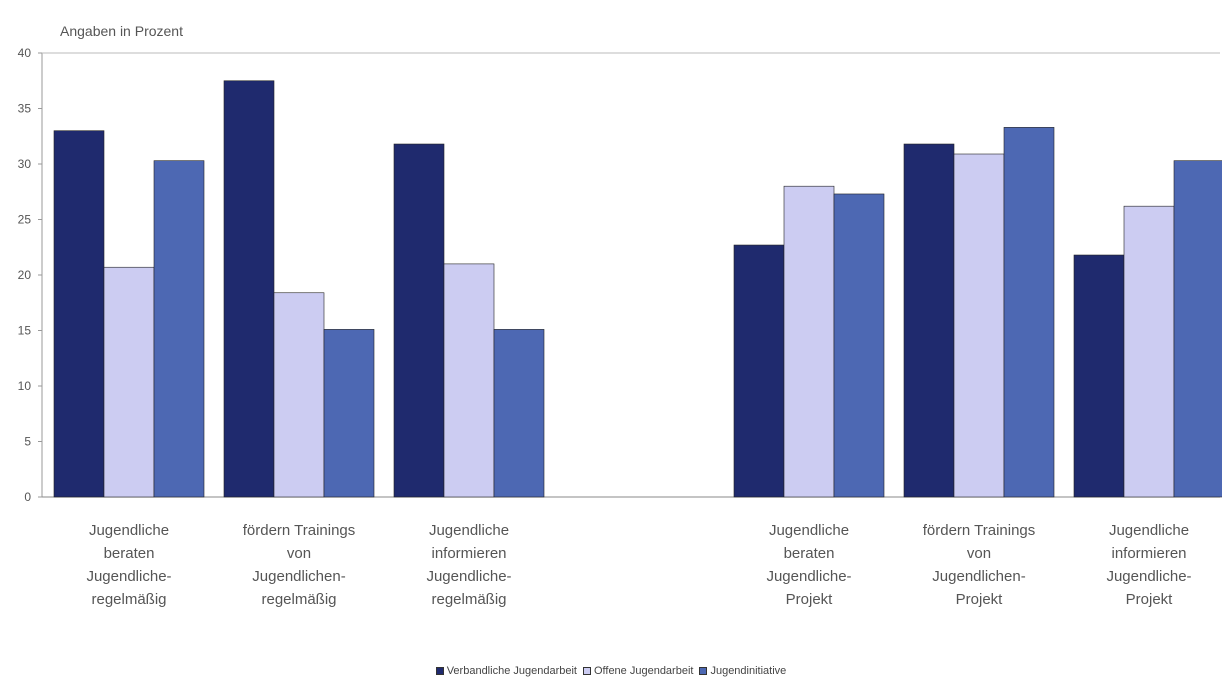 This screenshot has height=685, width=1222. Describe the element at coordinates (25, 220) in the screenshot. I see `y-tick-label: 25` at that location.